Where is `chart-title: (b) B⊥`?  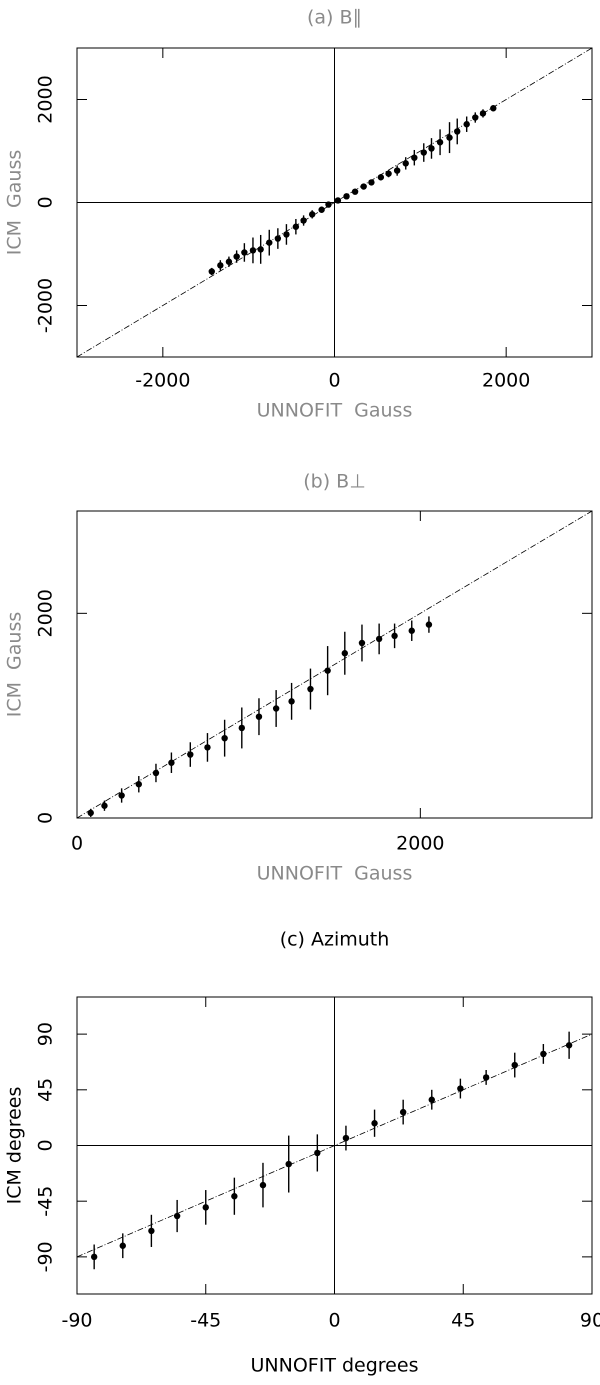
chart-title: (b) B⊥ is located at coordinates (334, 482).